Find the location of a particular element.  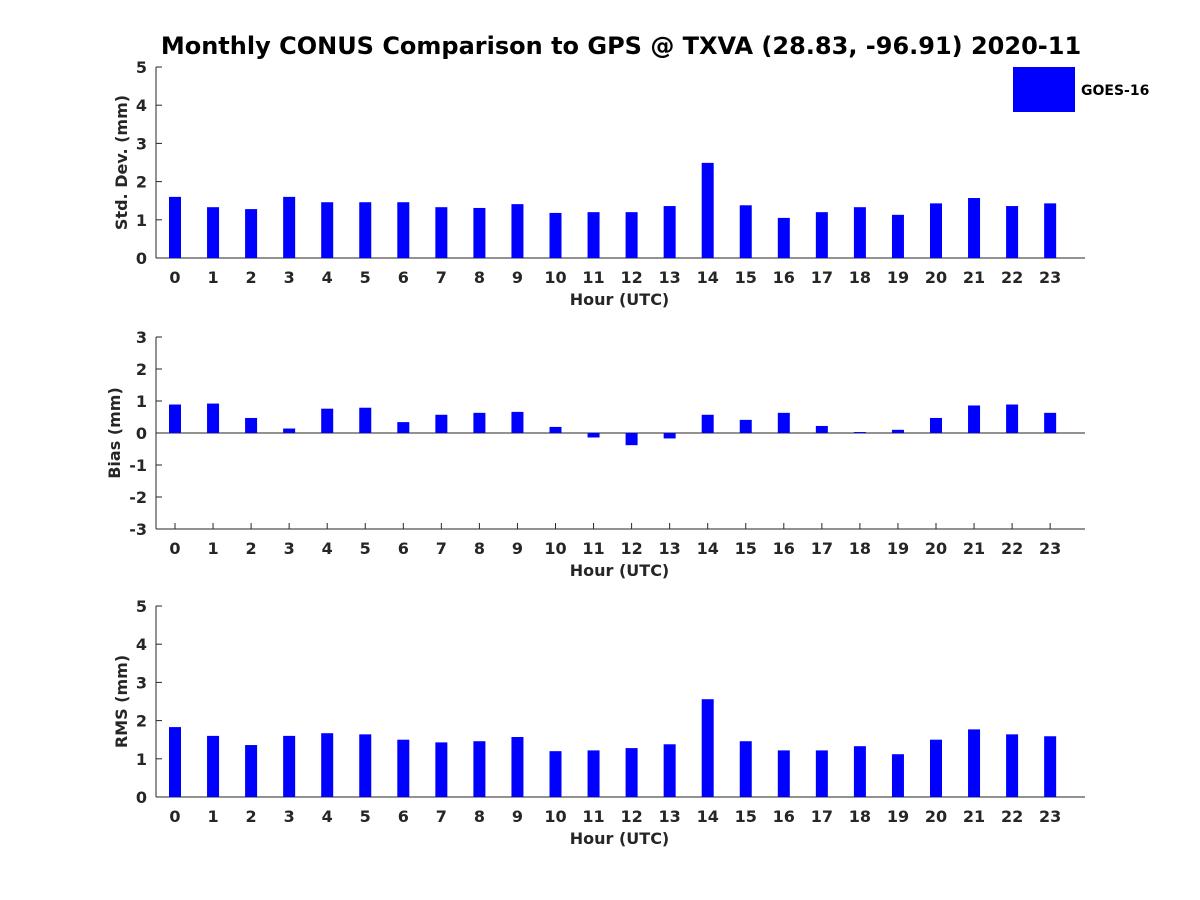

y-tick-label: -2 is located at coordinates (138, 497).